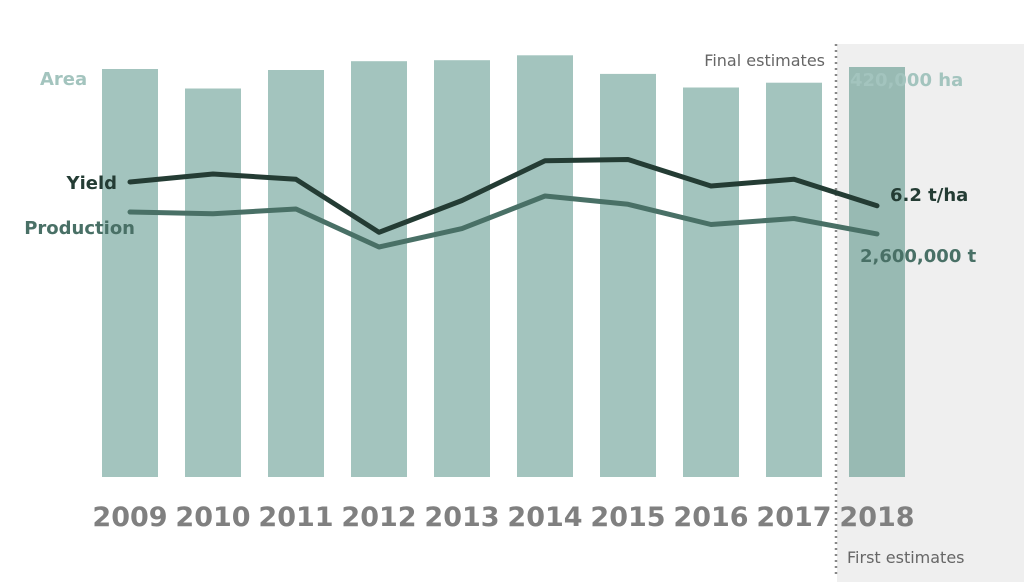  Describe the element at coordinates (129, 517) in the screenshot. I see `x-tick-2009: 2009` at that location.